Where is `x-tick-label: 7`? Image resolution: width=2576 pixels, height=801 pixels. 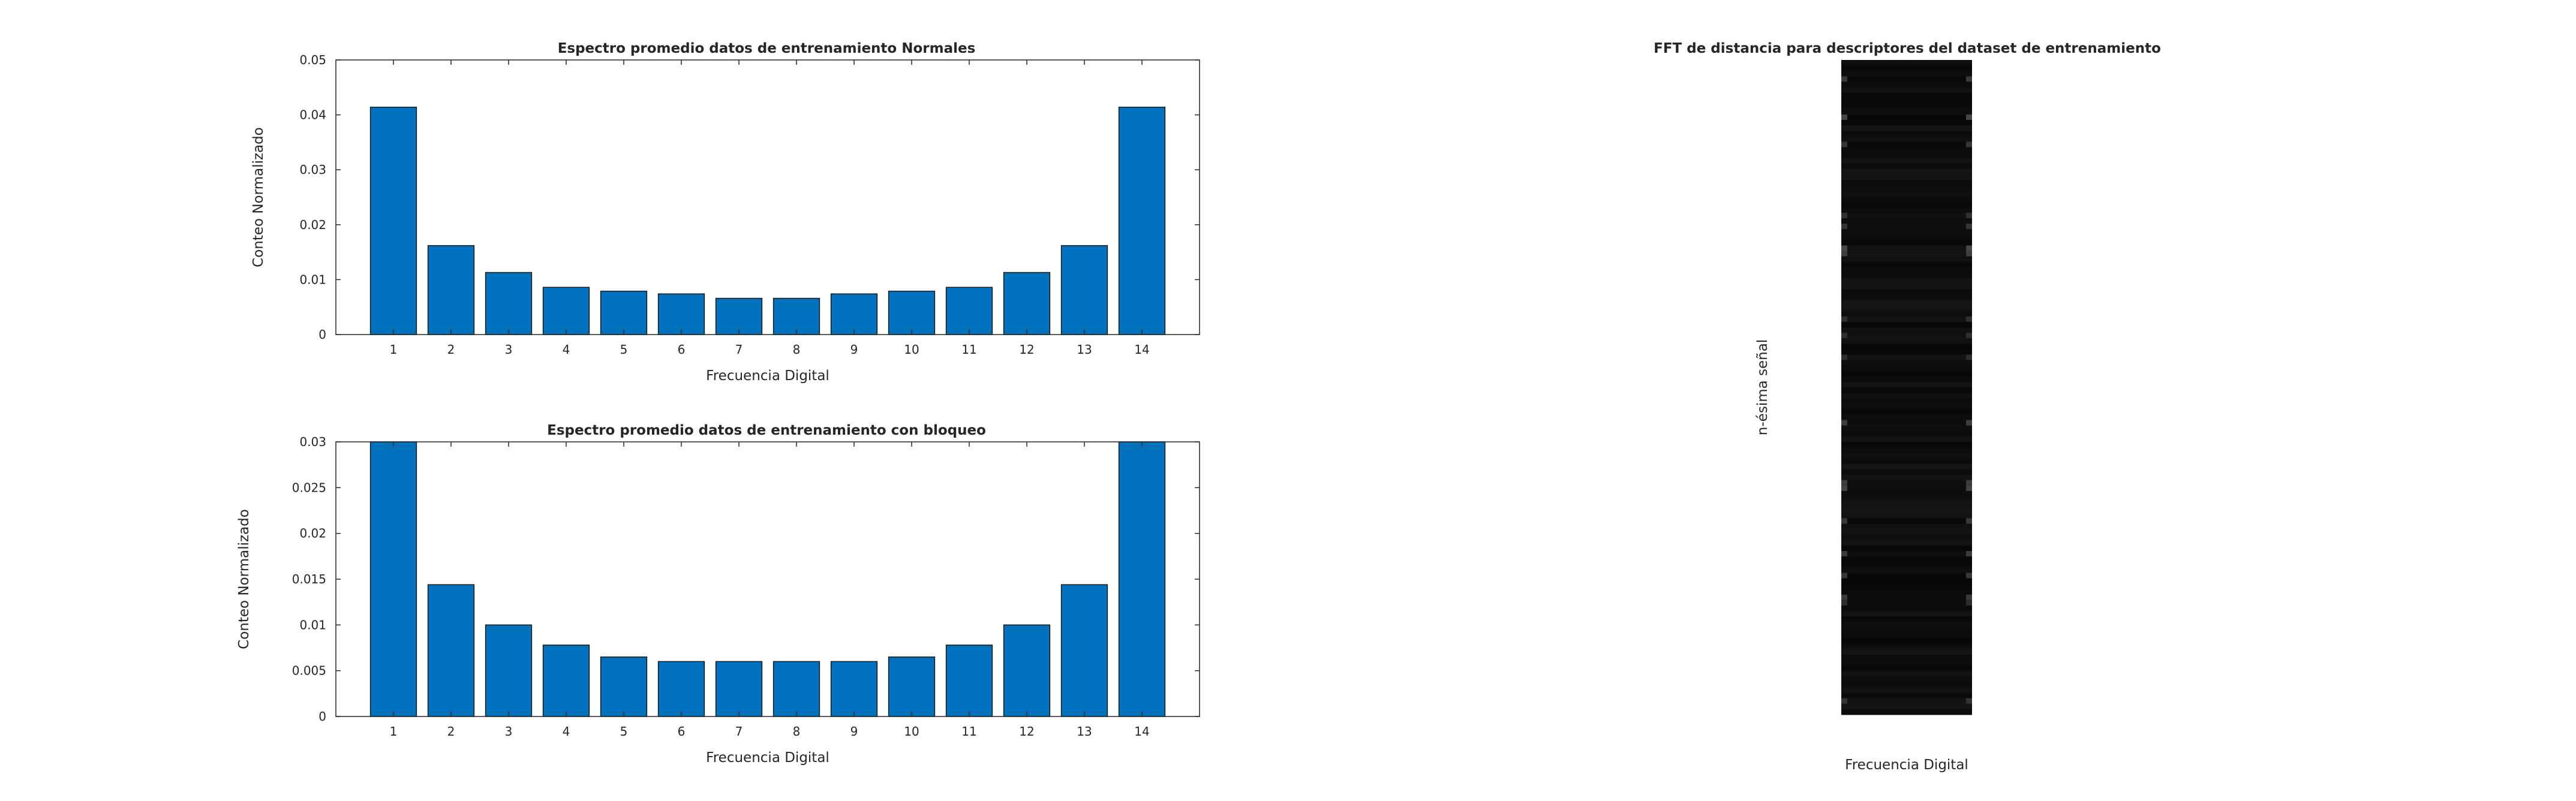
x-tick-label: 7 is located at coordinates (739, 732).